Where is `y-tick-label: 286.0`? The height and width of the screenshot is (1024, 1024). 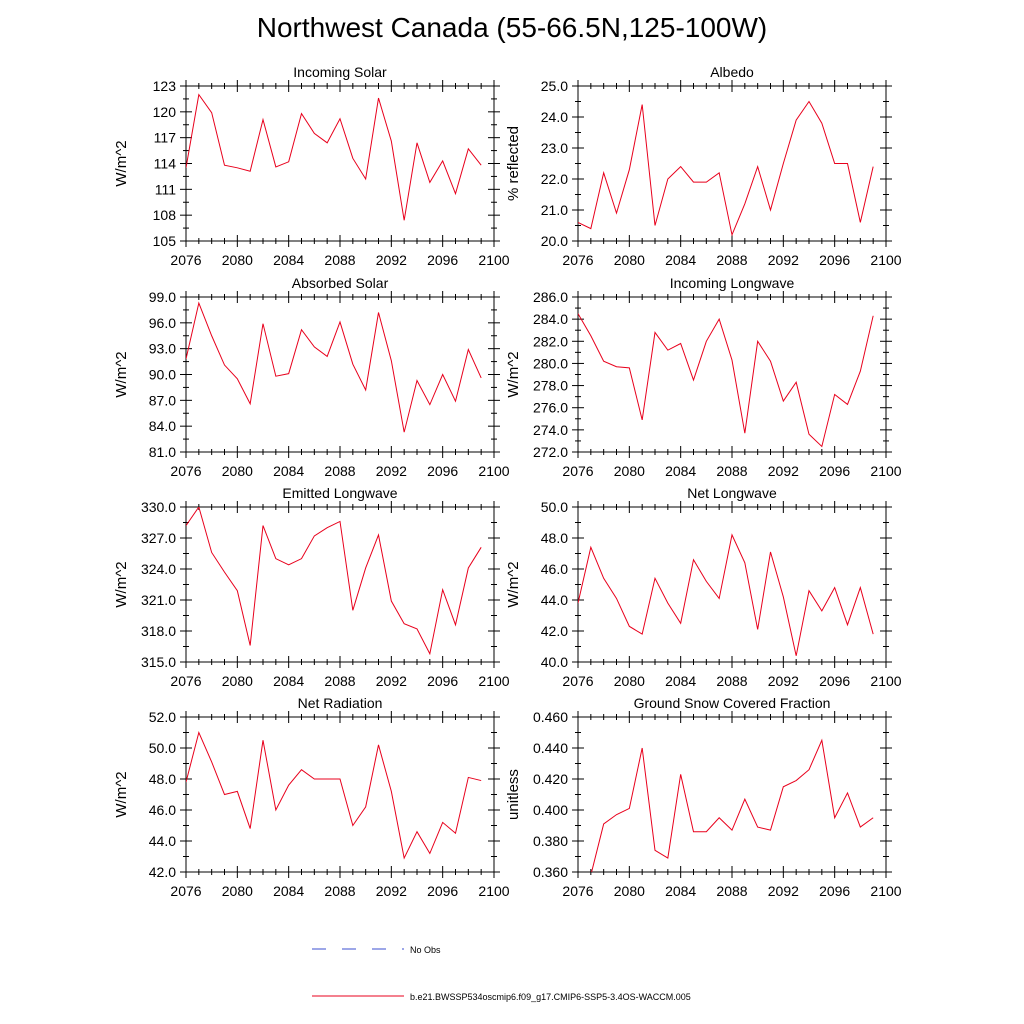
y-tick-label: 286.0 is located at coordinates (550, 297).